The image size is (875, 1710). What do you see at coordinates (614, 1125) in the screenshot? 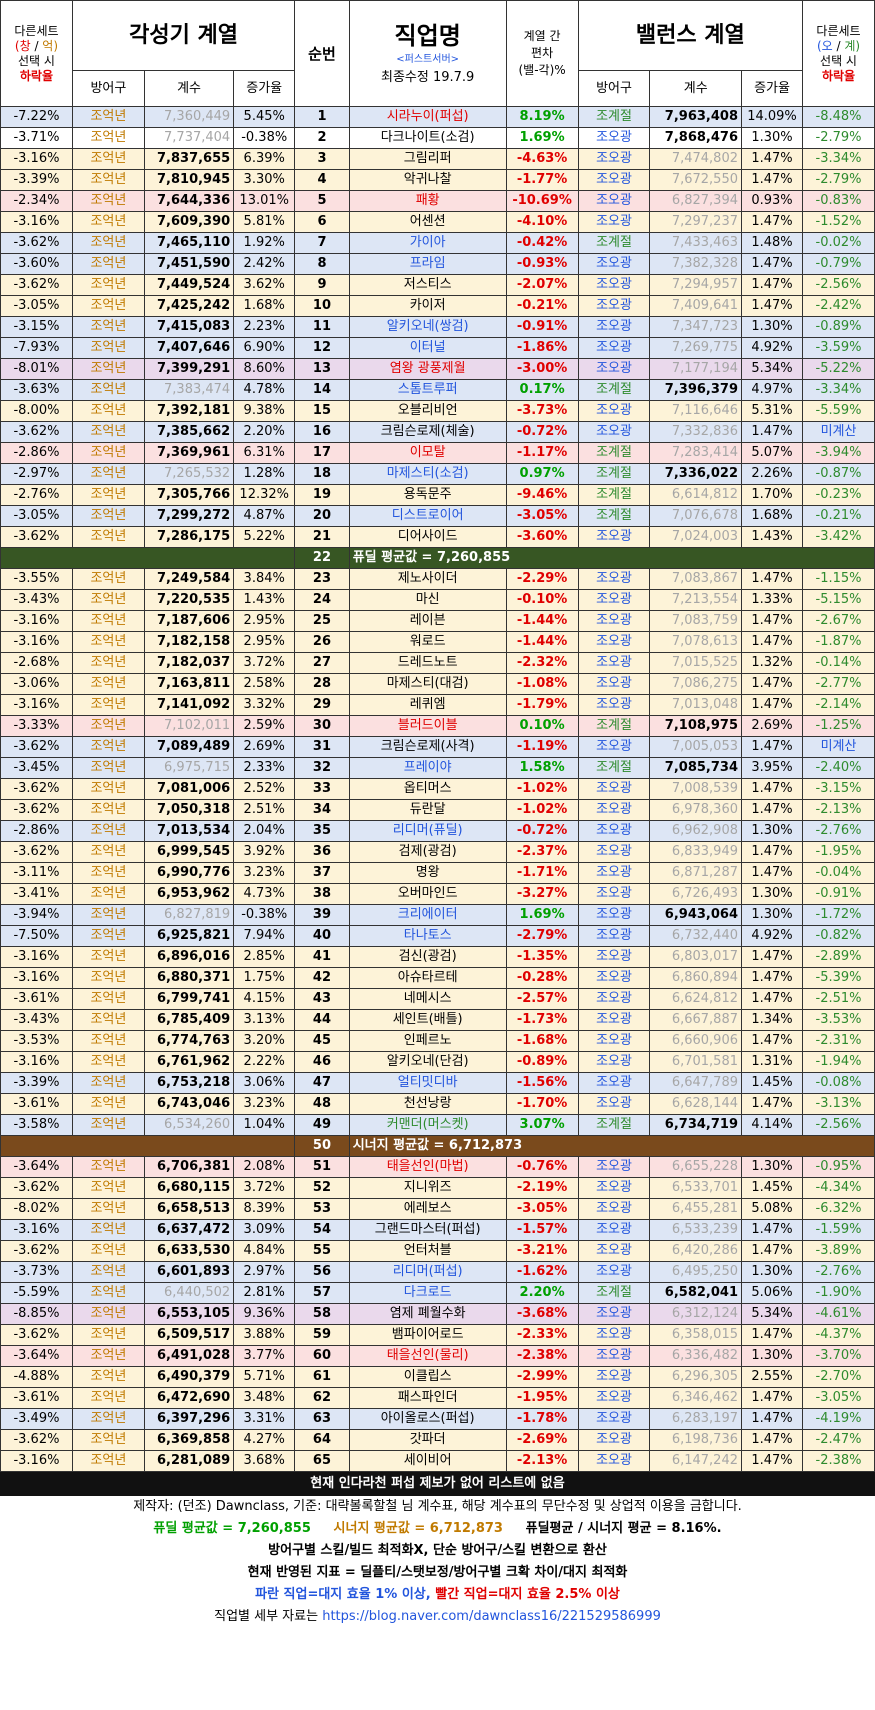
I see `armor-right: 조계절` at bounding box center [614, 1125].